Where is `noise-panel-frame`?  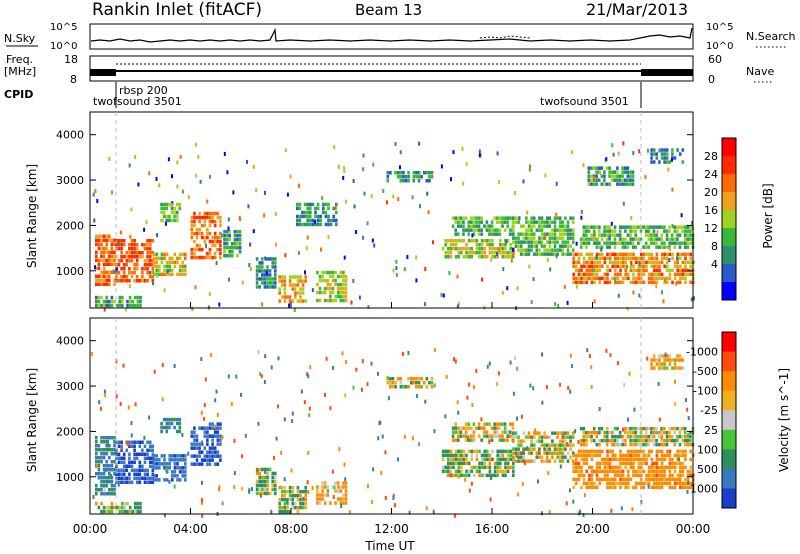 noise-panel-frame is located at coordinates (391, 36).